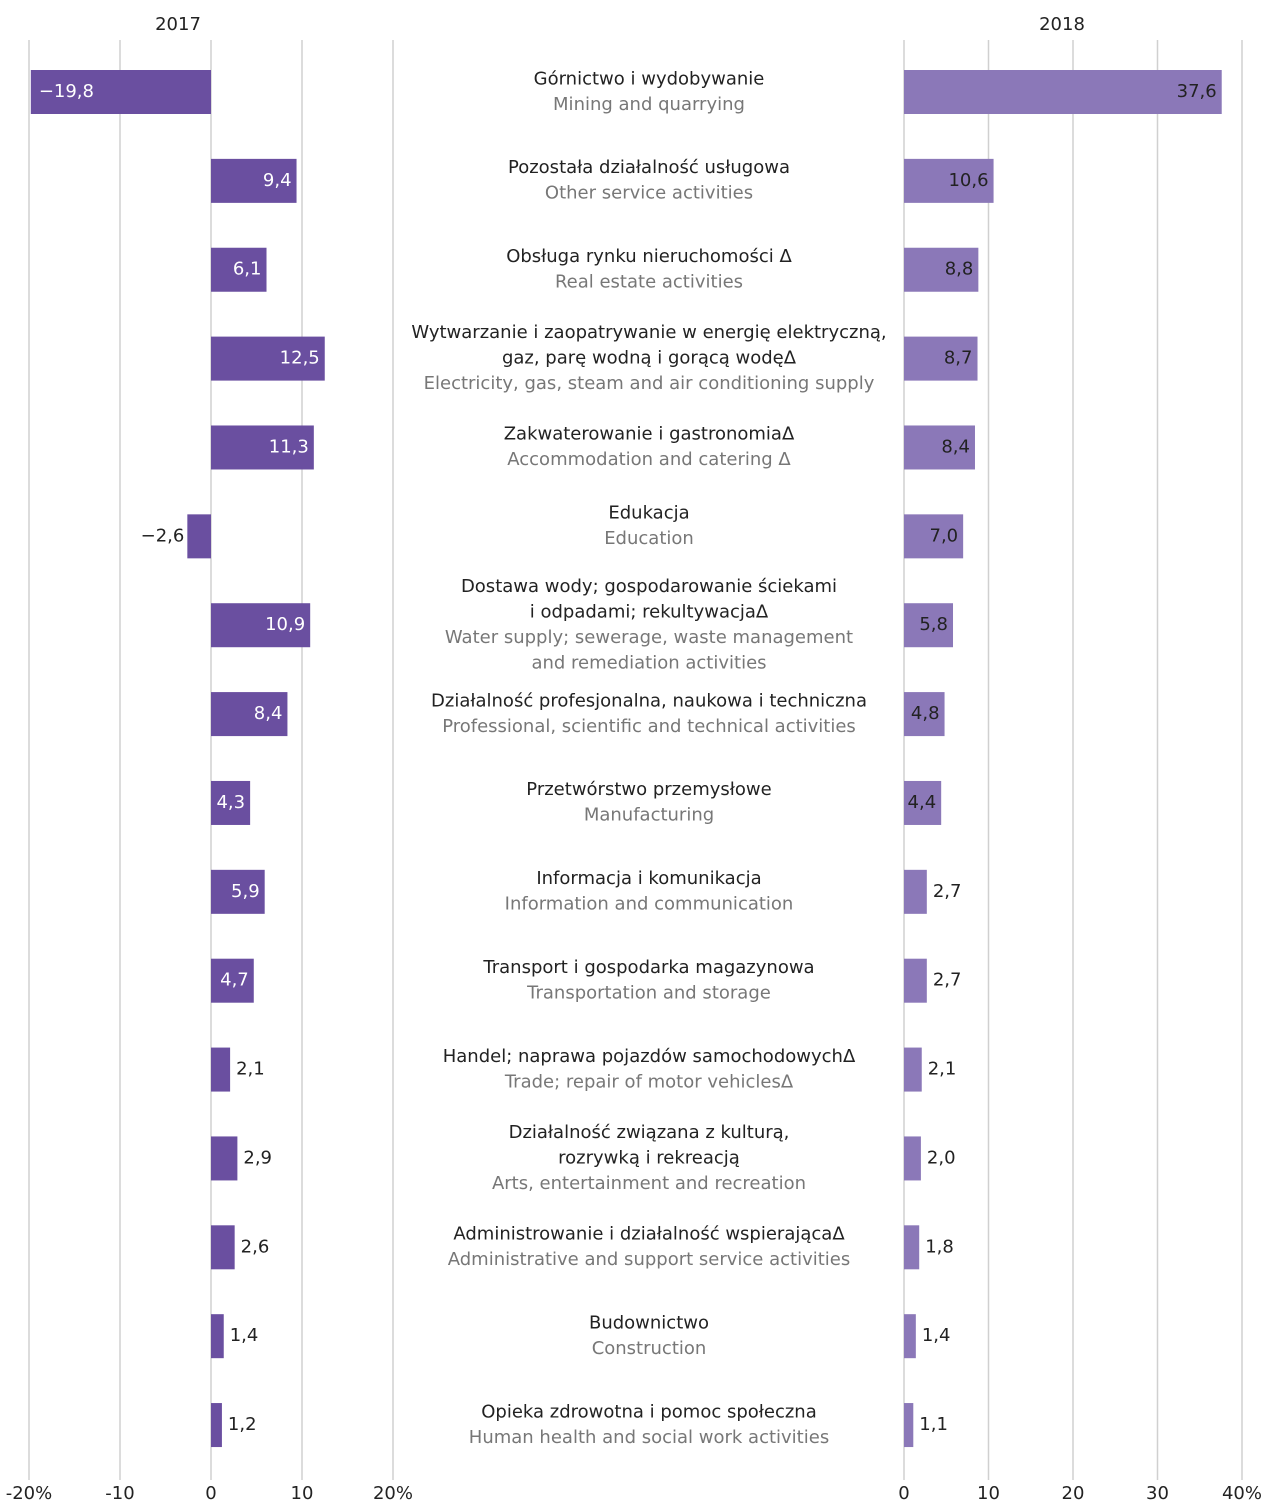 This screenshot has width=1266, height=1502. What do you see at coordinates (649, 434) in the screenshot?
I see `category-label: Zakwaterowanie i gastronomiaΔ` at bounding box center [649, 434].